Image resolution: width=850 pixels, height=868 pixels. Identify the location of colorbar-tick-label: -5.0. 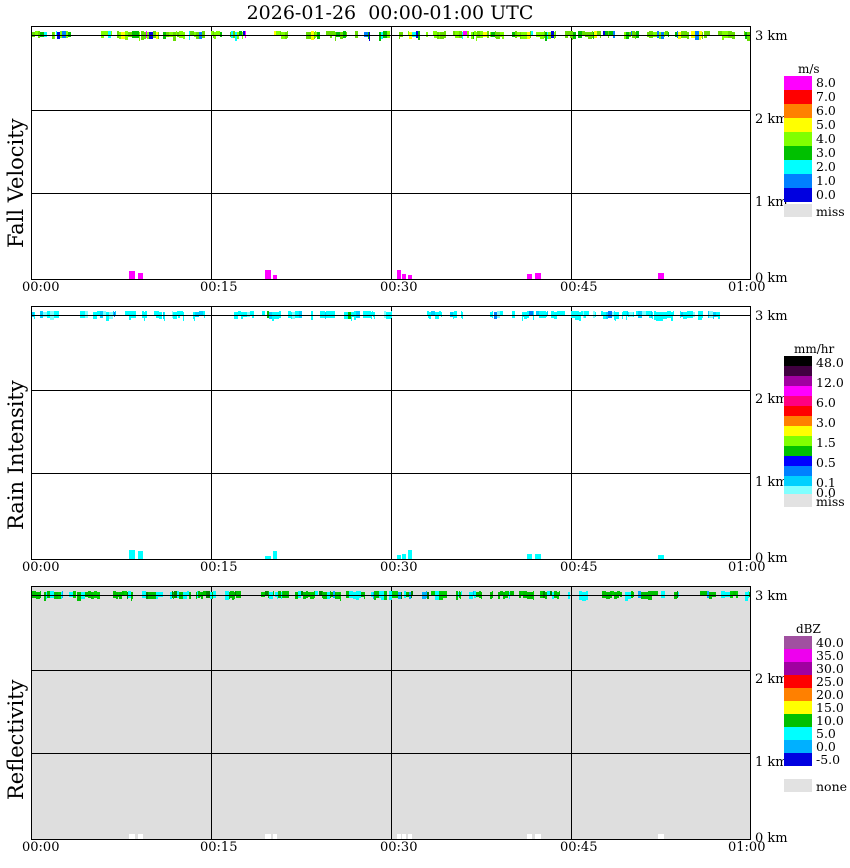
(828, 759).